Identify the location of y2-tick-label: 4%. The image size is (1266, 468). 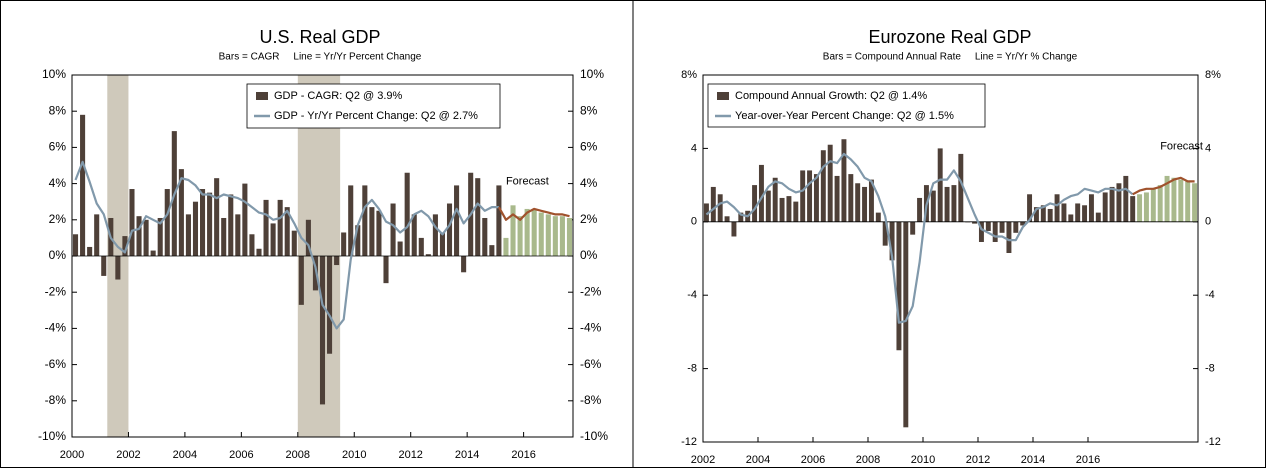
(589, 183).